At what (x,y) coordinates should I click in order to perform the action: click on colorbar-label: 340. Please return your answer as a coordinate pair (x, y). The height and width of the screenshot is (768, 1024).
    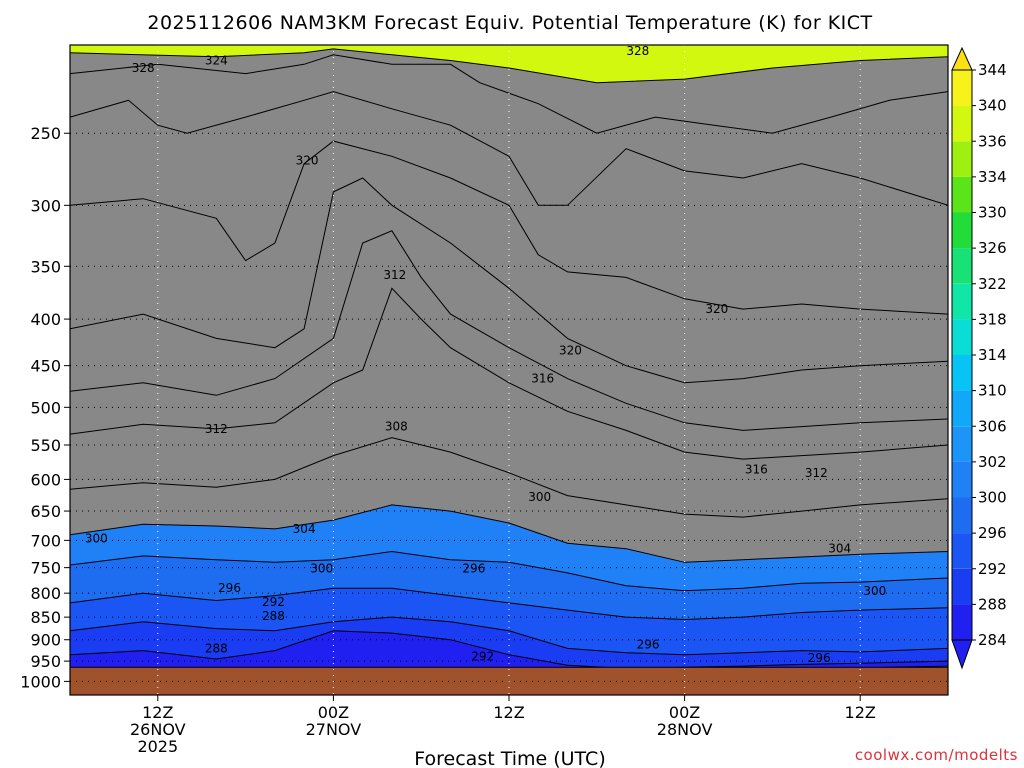
    Looking at the image, I should click on (992, 106).